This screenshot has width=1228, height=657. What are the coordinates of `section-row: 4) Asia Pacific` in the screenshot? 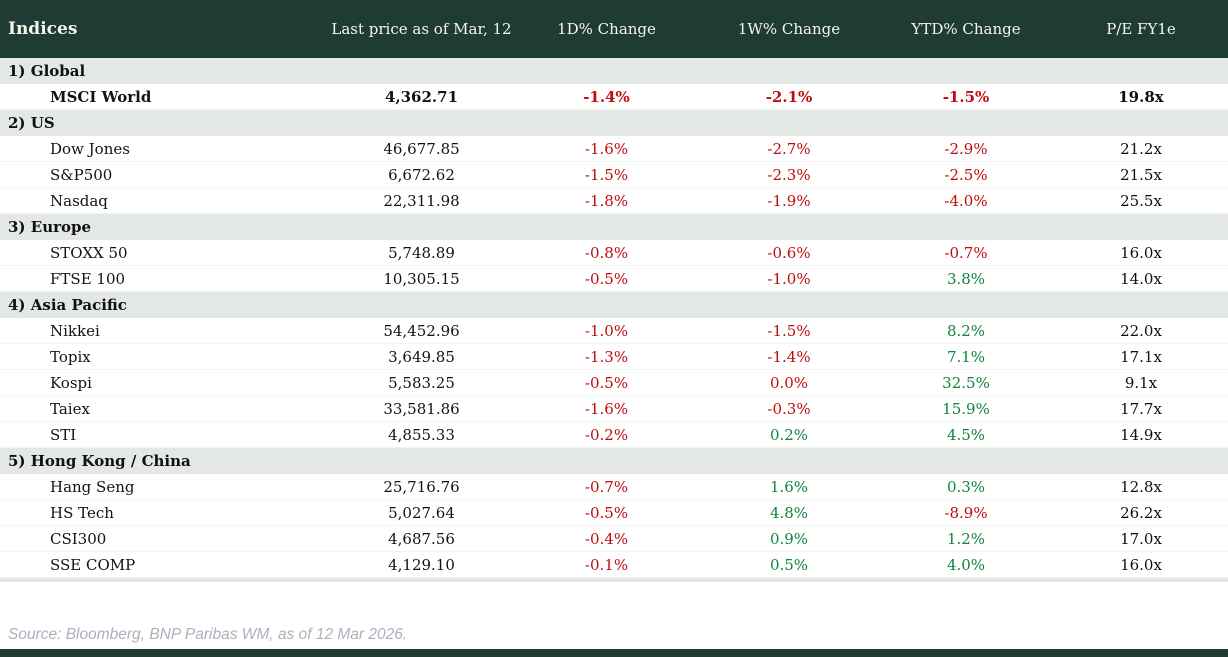 It's located at (614, 305).